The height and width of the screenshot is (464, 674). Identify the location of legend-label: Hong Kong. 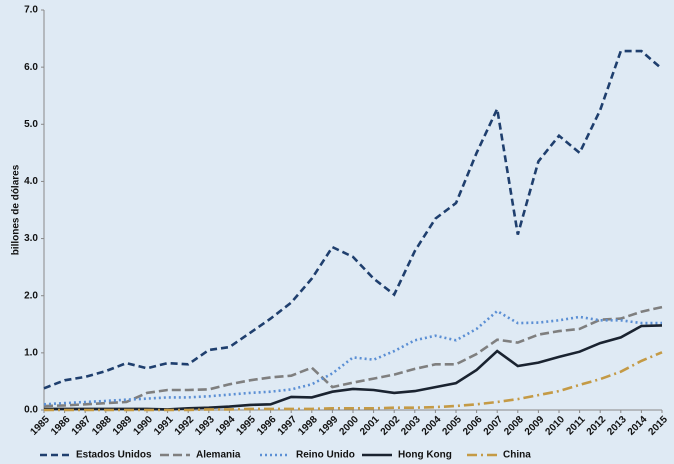
(425, 455).